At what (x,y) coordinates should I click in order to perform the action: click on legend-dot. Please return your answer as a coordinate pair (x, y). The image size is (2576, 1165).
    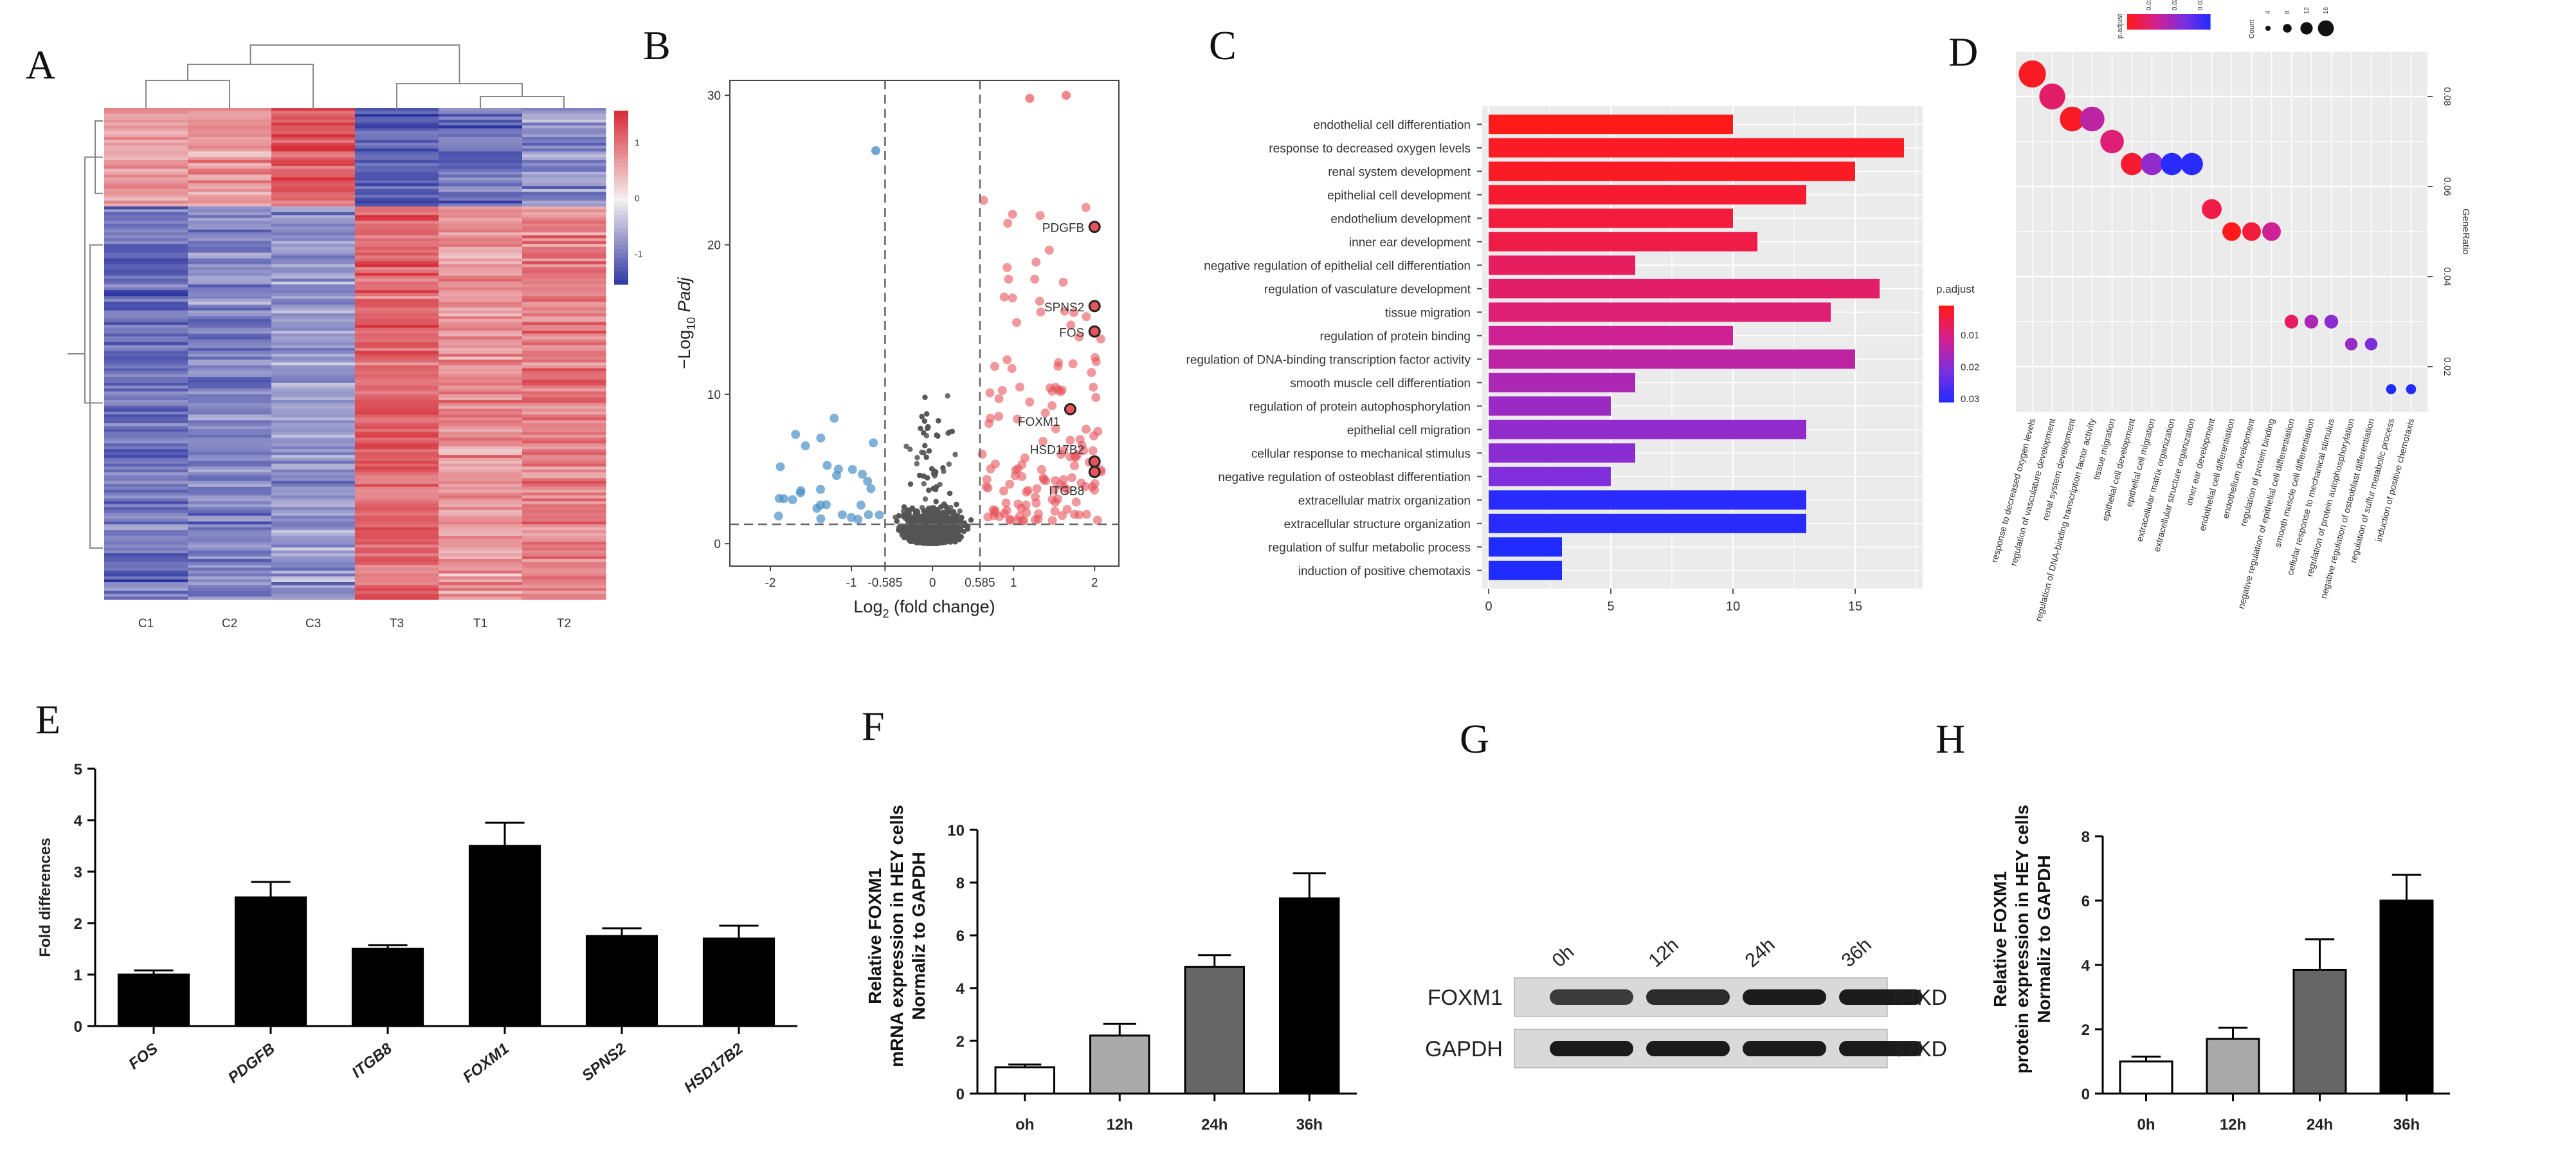
    Looking at the image, I should click on (2268, 28).